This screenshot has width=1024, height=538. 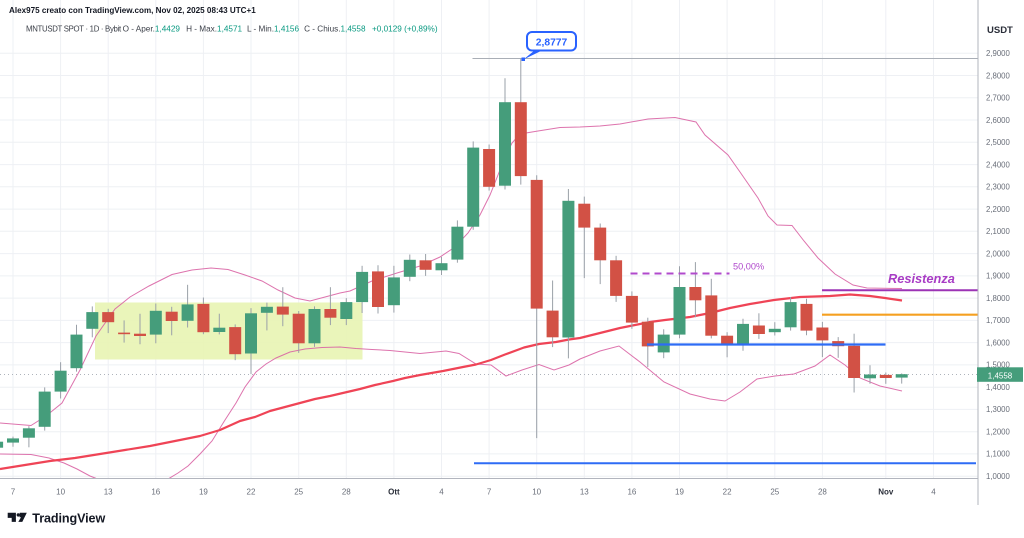 I want to click on svg-text: 1,7000, so click(x=998, y=320).